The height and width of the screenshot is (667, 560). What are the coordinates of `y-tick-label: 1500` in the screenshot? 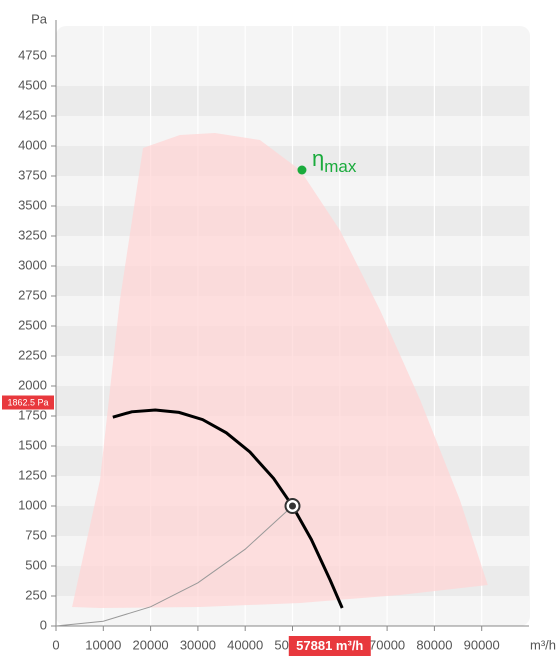 It's located at (32, 444).